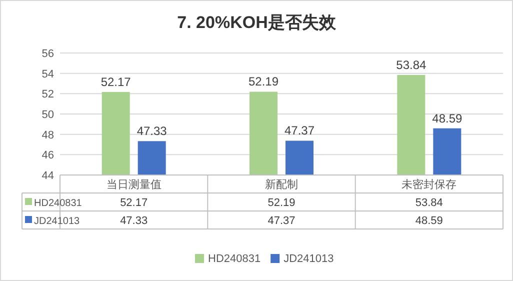 This screenshot has width=513, height=281. Describe the element at coordinates (48, 94) in the screenshot. I see `y-tick-label: 52` at that location.